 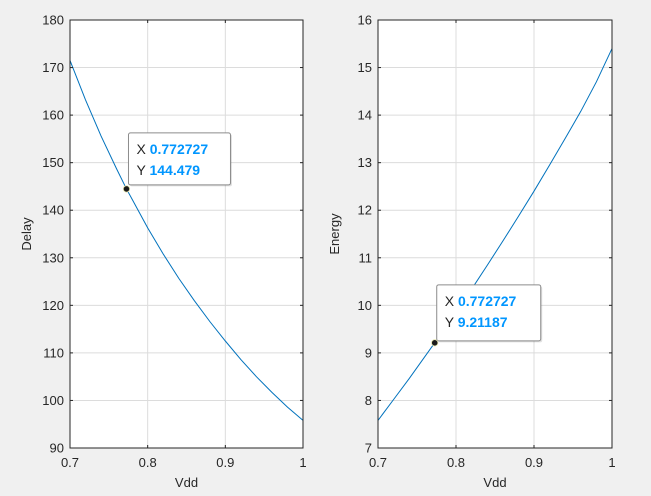 What do you see at coordinates (334, 234) in the screenshot?
I see `y-axis-label: Energy` at bounding box center [334, 234].